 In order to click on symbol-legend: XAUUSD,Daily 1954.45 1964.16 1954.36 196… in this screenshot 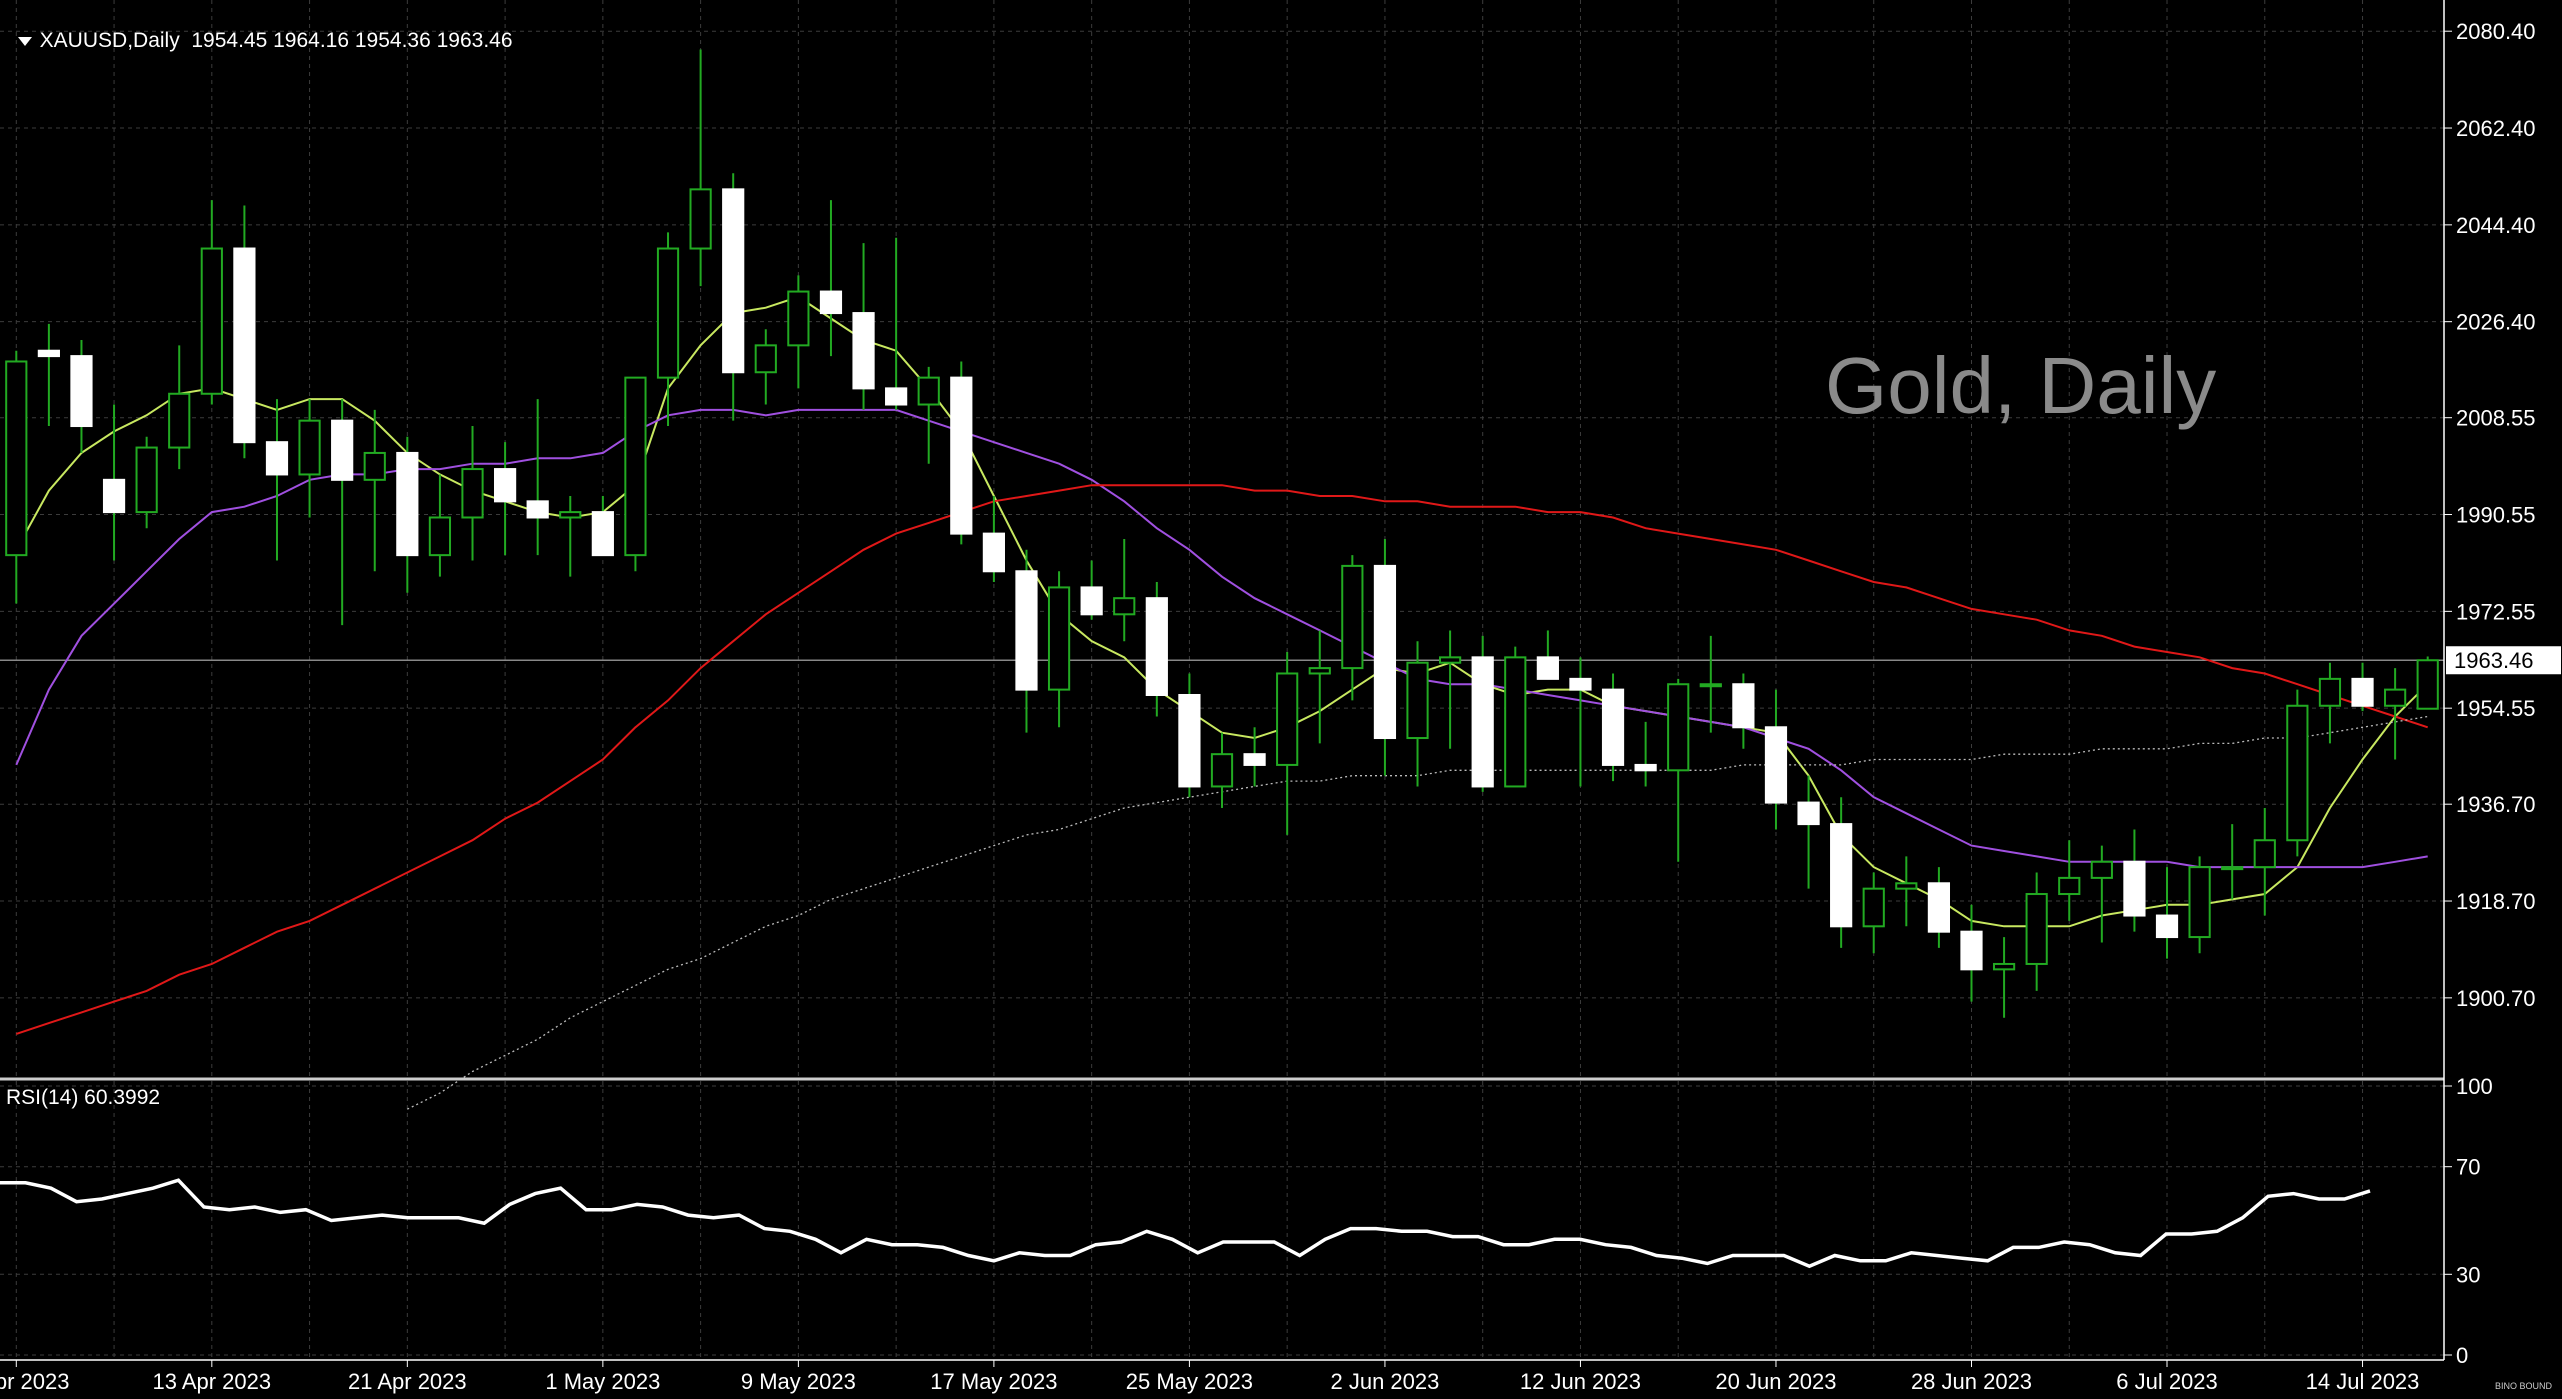, I will do `click(259, 29)`.